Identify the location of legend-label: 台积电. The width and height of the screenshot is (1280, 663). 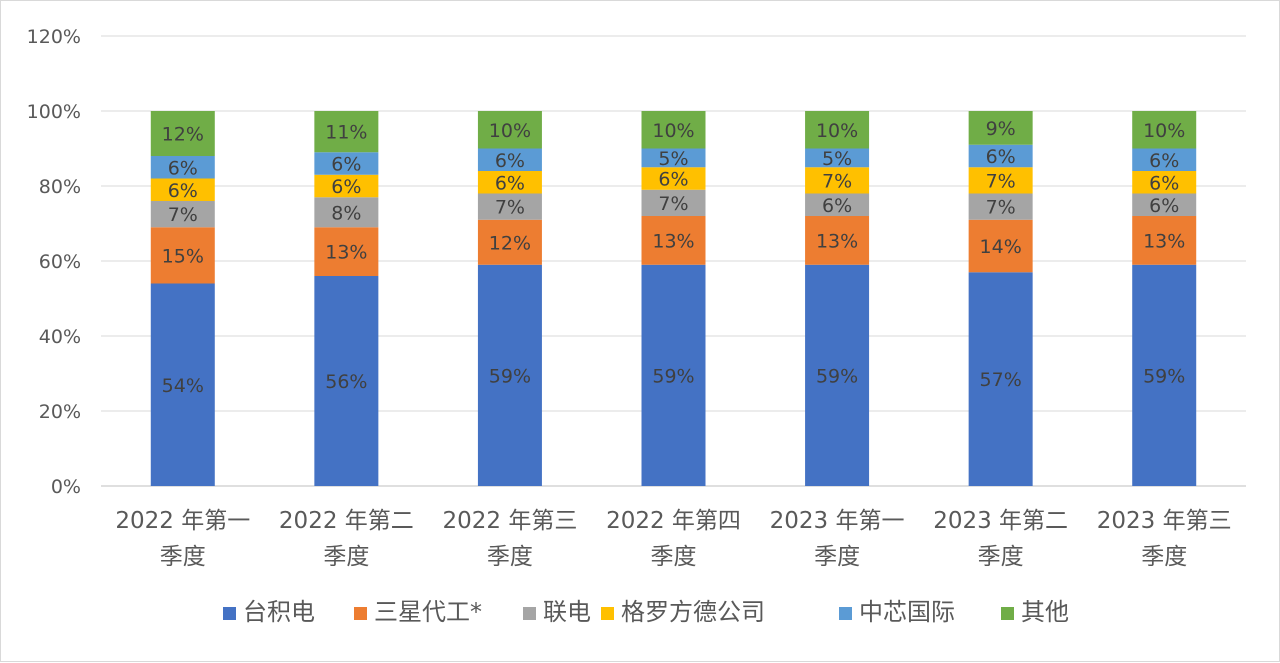
(279, 612).